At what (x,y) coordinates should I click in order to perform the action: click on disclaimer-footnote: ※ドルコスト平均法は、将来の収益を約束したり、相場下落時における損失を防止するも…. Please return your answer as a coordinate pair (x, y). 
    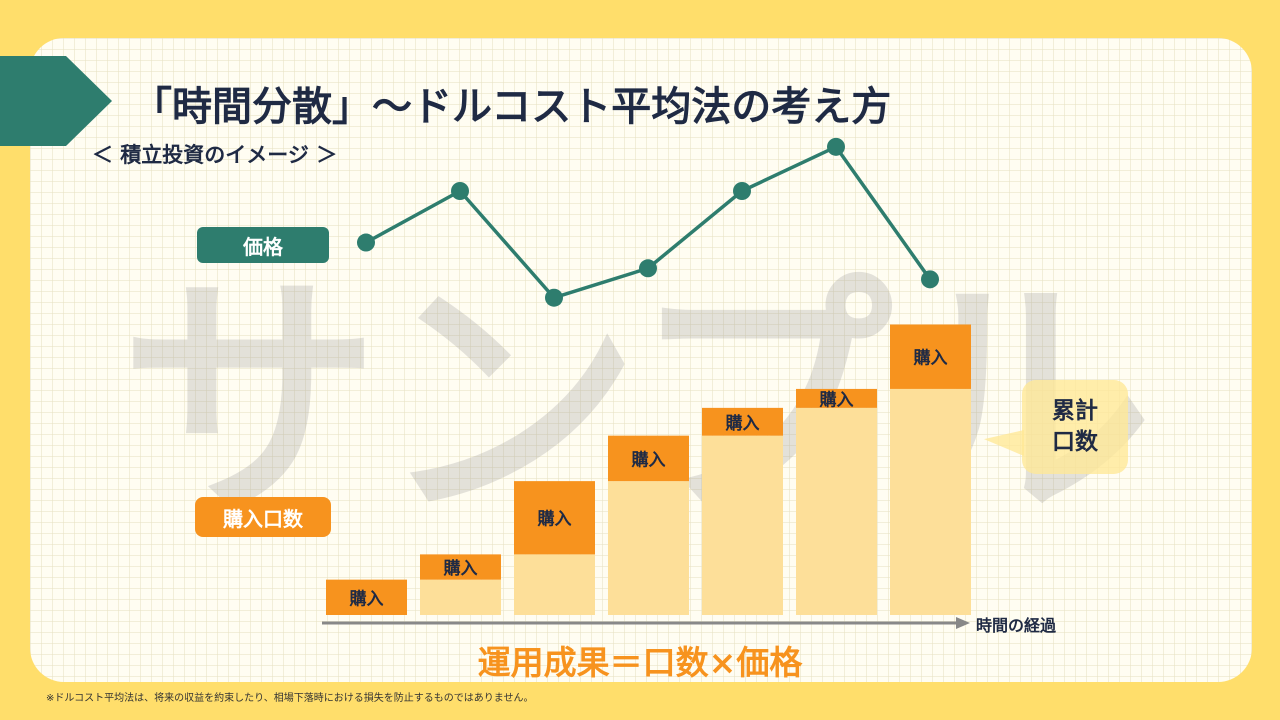
    Looking at the image, I should click on (290, 698).